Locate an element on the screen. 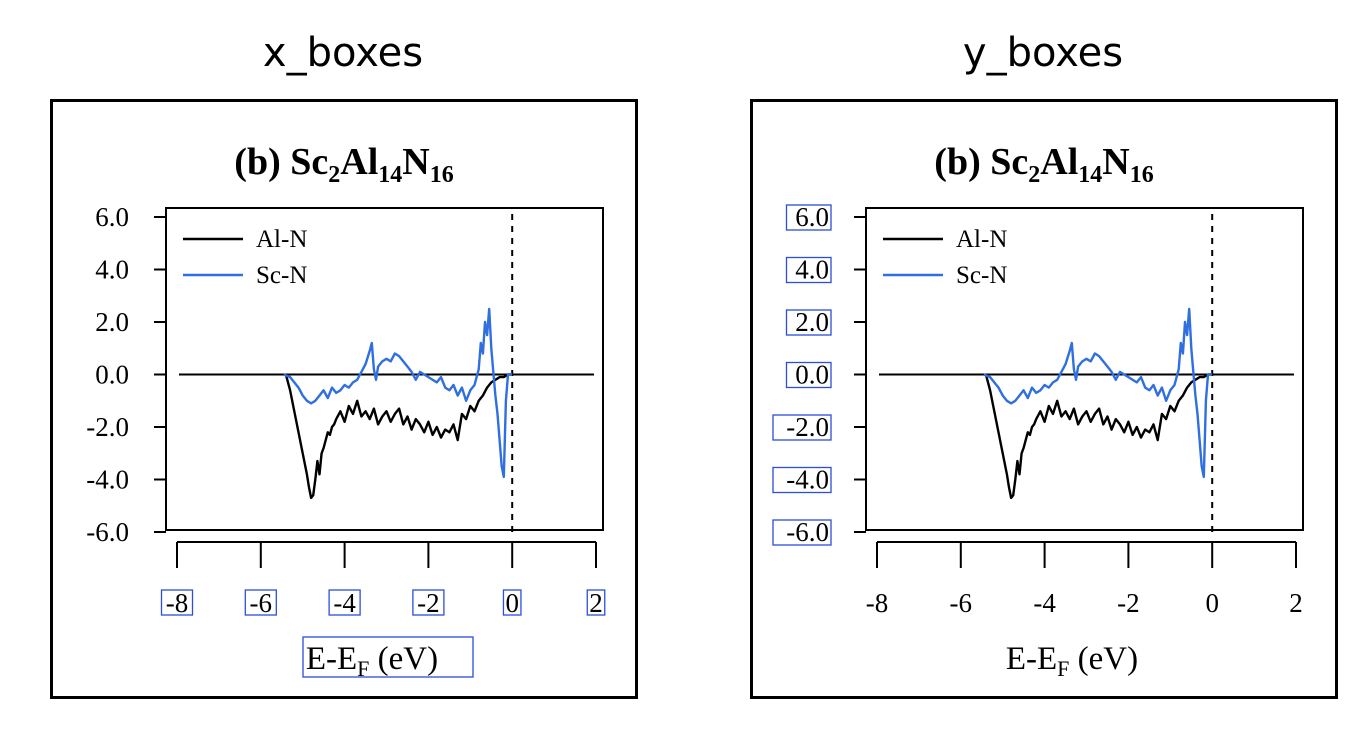 This screenshot has width=1370, height=734. x-axis-label-bounding-box is located at coordinates (388, 657).